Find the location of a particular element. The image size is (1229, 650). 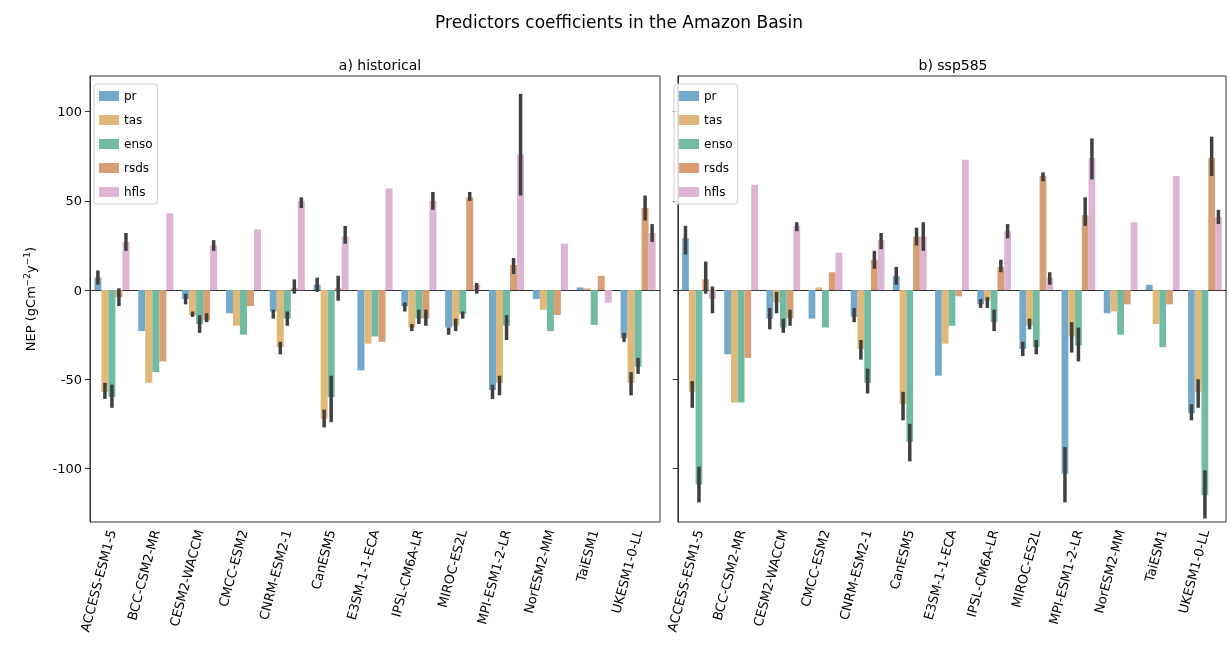

y-tick-label: 0 is located at coordinates (77, 290).